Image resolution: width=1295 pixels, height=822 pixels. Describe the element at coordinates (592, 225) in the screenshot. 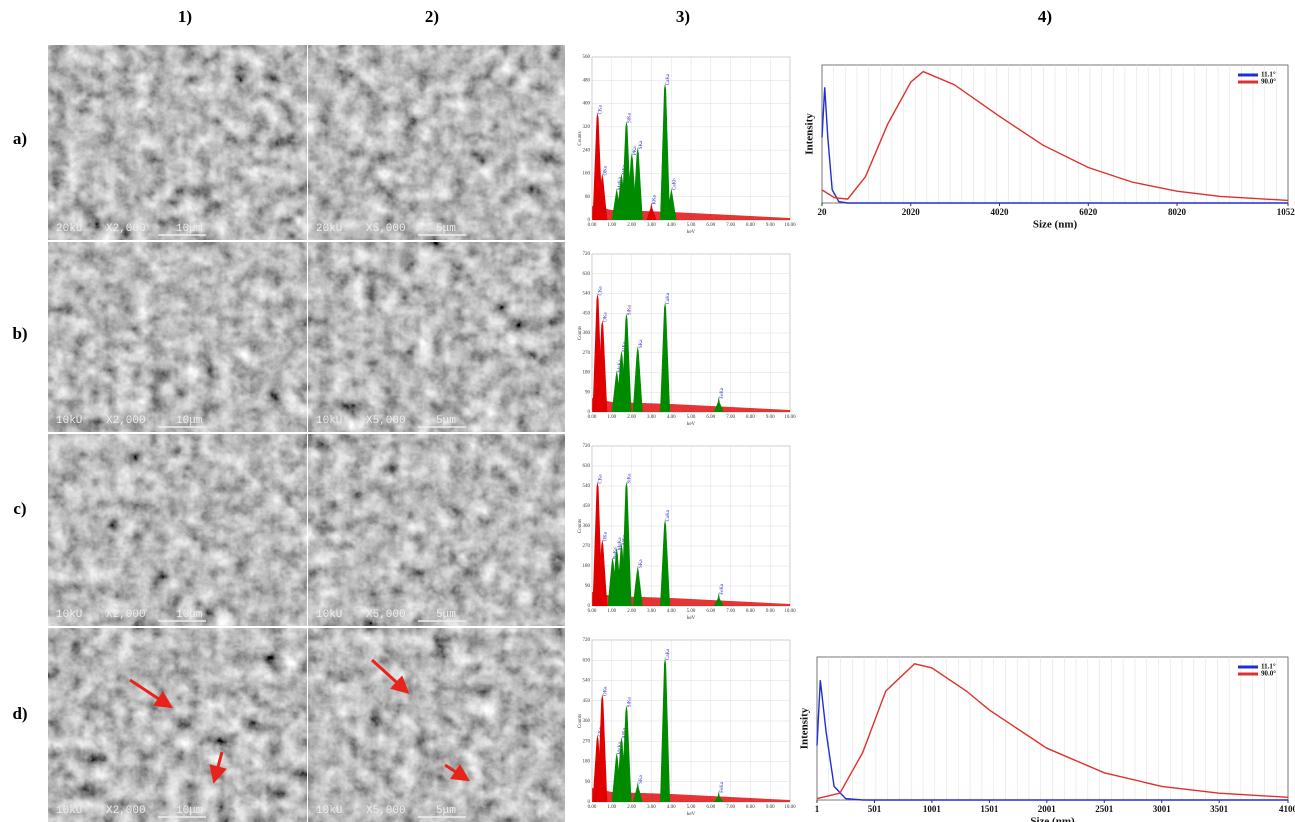

I see `eds-x-tick-label: 0.00` at that location.